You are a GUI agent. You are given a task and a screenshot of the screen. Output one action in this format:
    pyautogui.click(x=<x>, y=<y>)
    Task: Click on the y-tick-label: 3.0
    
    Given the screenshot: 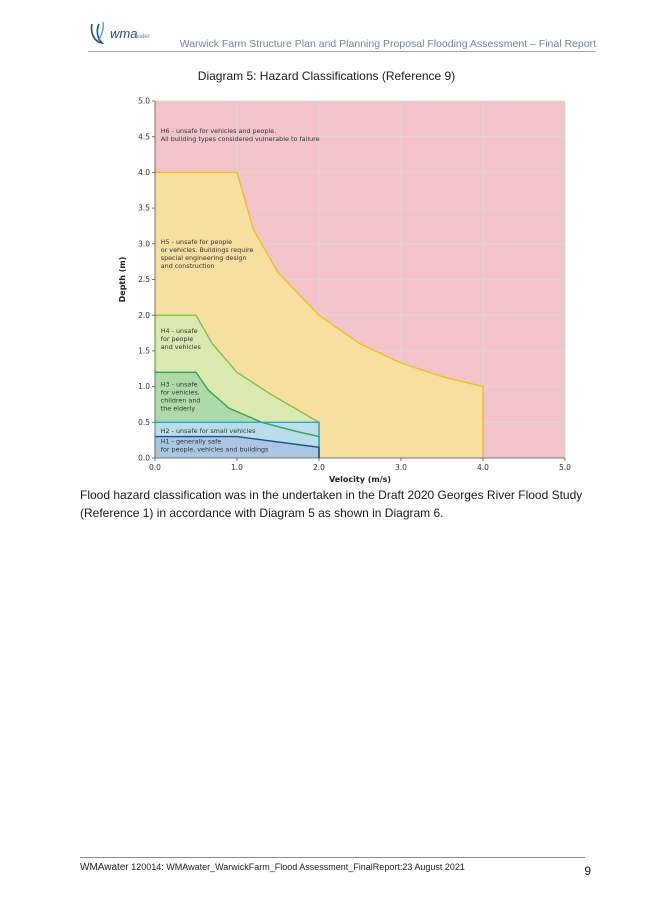 What is the action you would take?
    pyautogui.click(x=144, y=243)
    